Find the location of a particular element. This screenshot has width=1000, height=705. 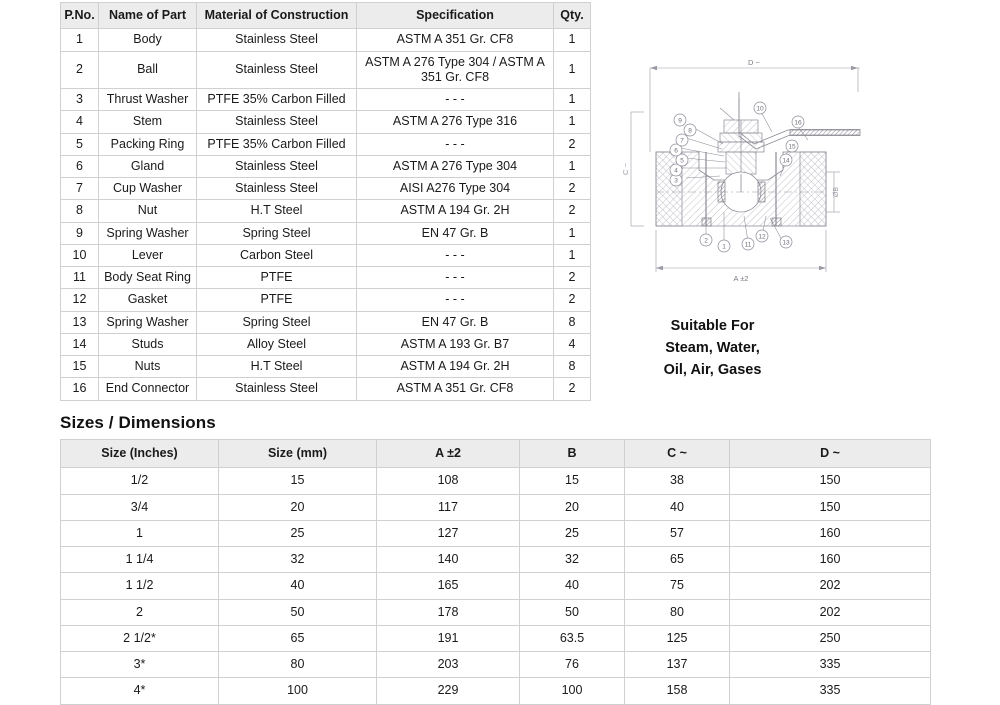

balloon-label-5: 5 is located at coordinates (682, 160).